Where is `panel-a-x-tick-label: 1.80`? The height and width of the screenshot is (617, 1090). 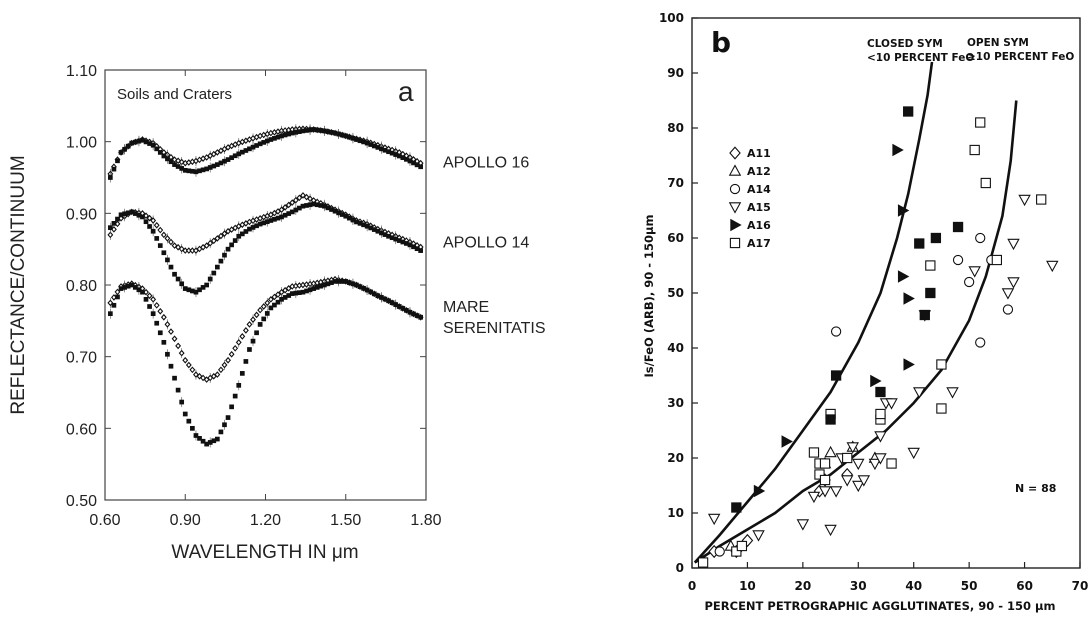 panel-a-x-tick-label: 1.80 is located at coordinates (425, 520).